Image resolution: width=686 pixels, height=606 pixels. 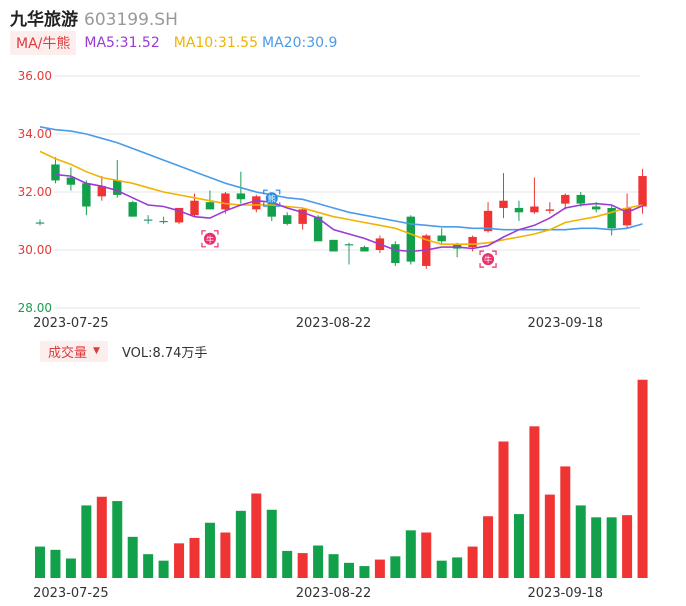 I want to click on ma10-line, so click(x=341, y=197).